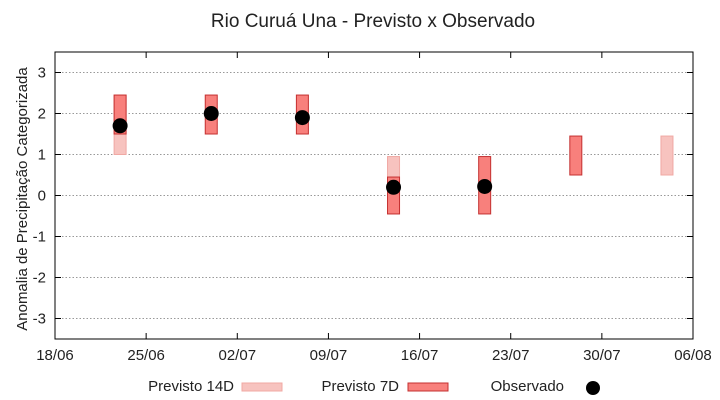  Describe the element at coordinates (42, 114) in the screenshot. I see `y-tick-label: 2` at that location.